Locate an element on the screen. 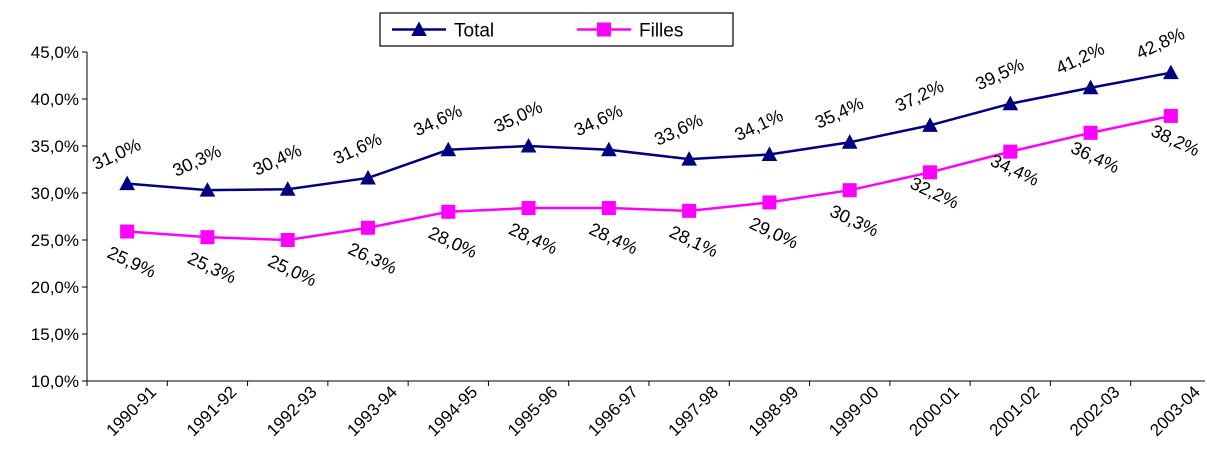 The height and width of the screenshot is (468, 1207). x-tick-label: 2000-01 is located at coordinates (934, 411).